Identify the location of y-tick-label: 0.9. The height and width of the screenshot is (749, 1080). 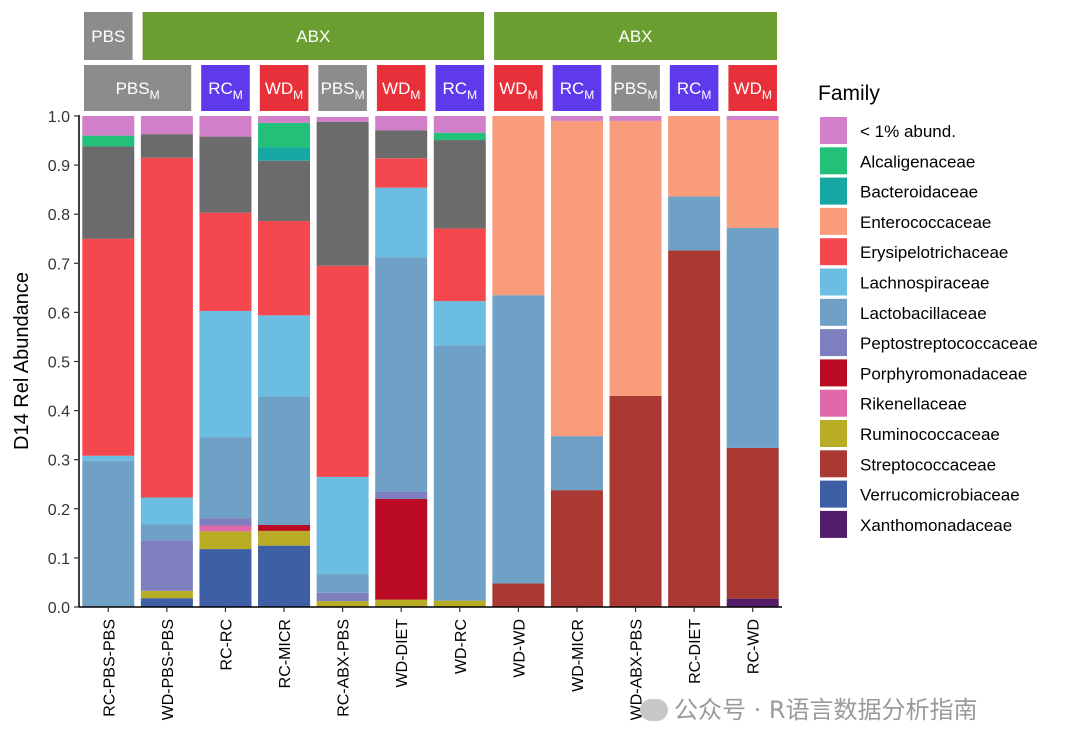
(59, 166).